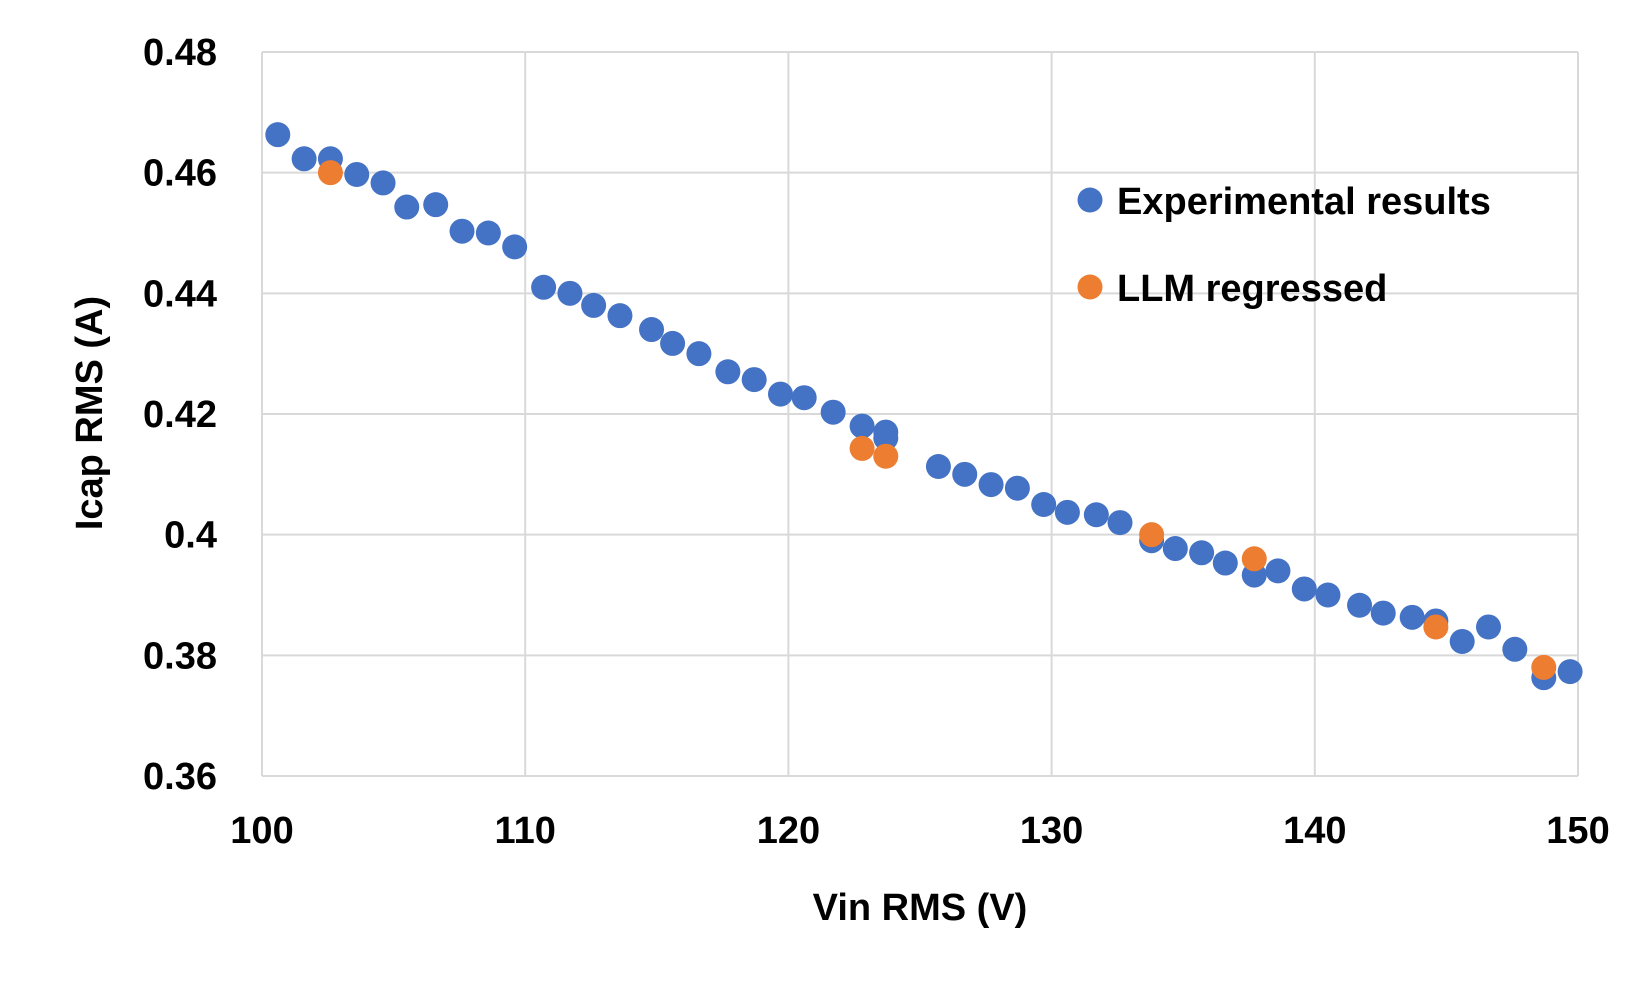 This screenshot has height=989, width=1650. I want to click on y-tick-label: 0.48, so click(180, 53).